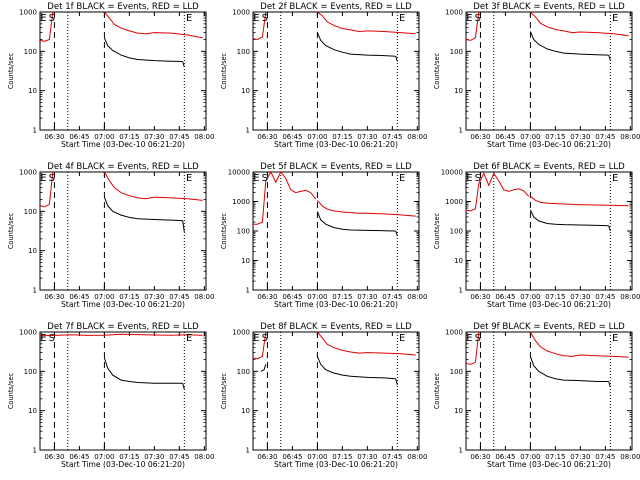  I want to click on x-tick-label: 07:30, so click(367, 457).